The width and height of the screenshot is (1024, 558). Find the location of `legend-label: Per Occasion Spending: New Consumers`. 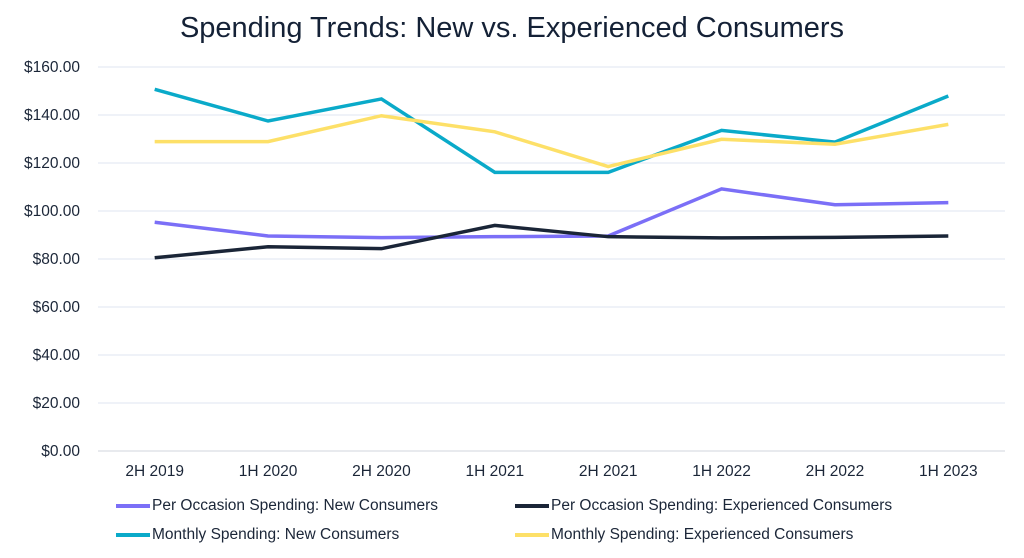

legend-label: Per Occasion Spending: New Consumers is located at coordinates (295, 505).